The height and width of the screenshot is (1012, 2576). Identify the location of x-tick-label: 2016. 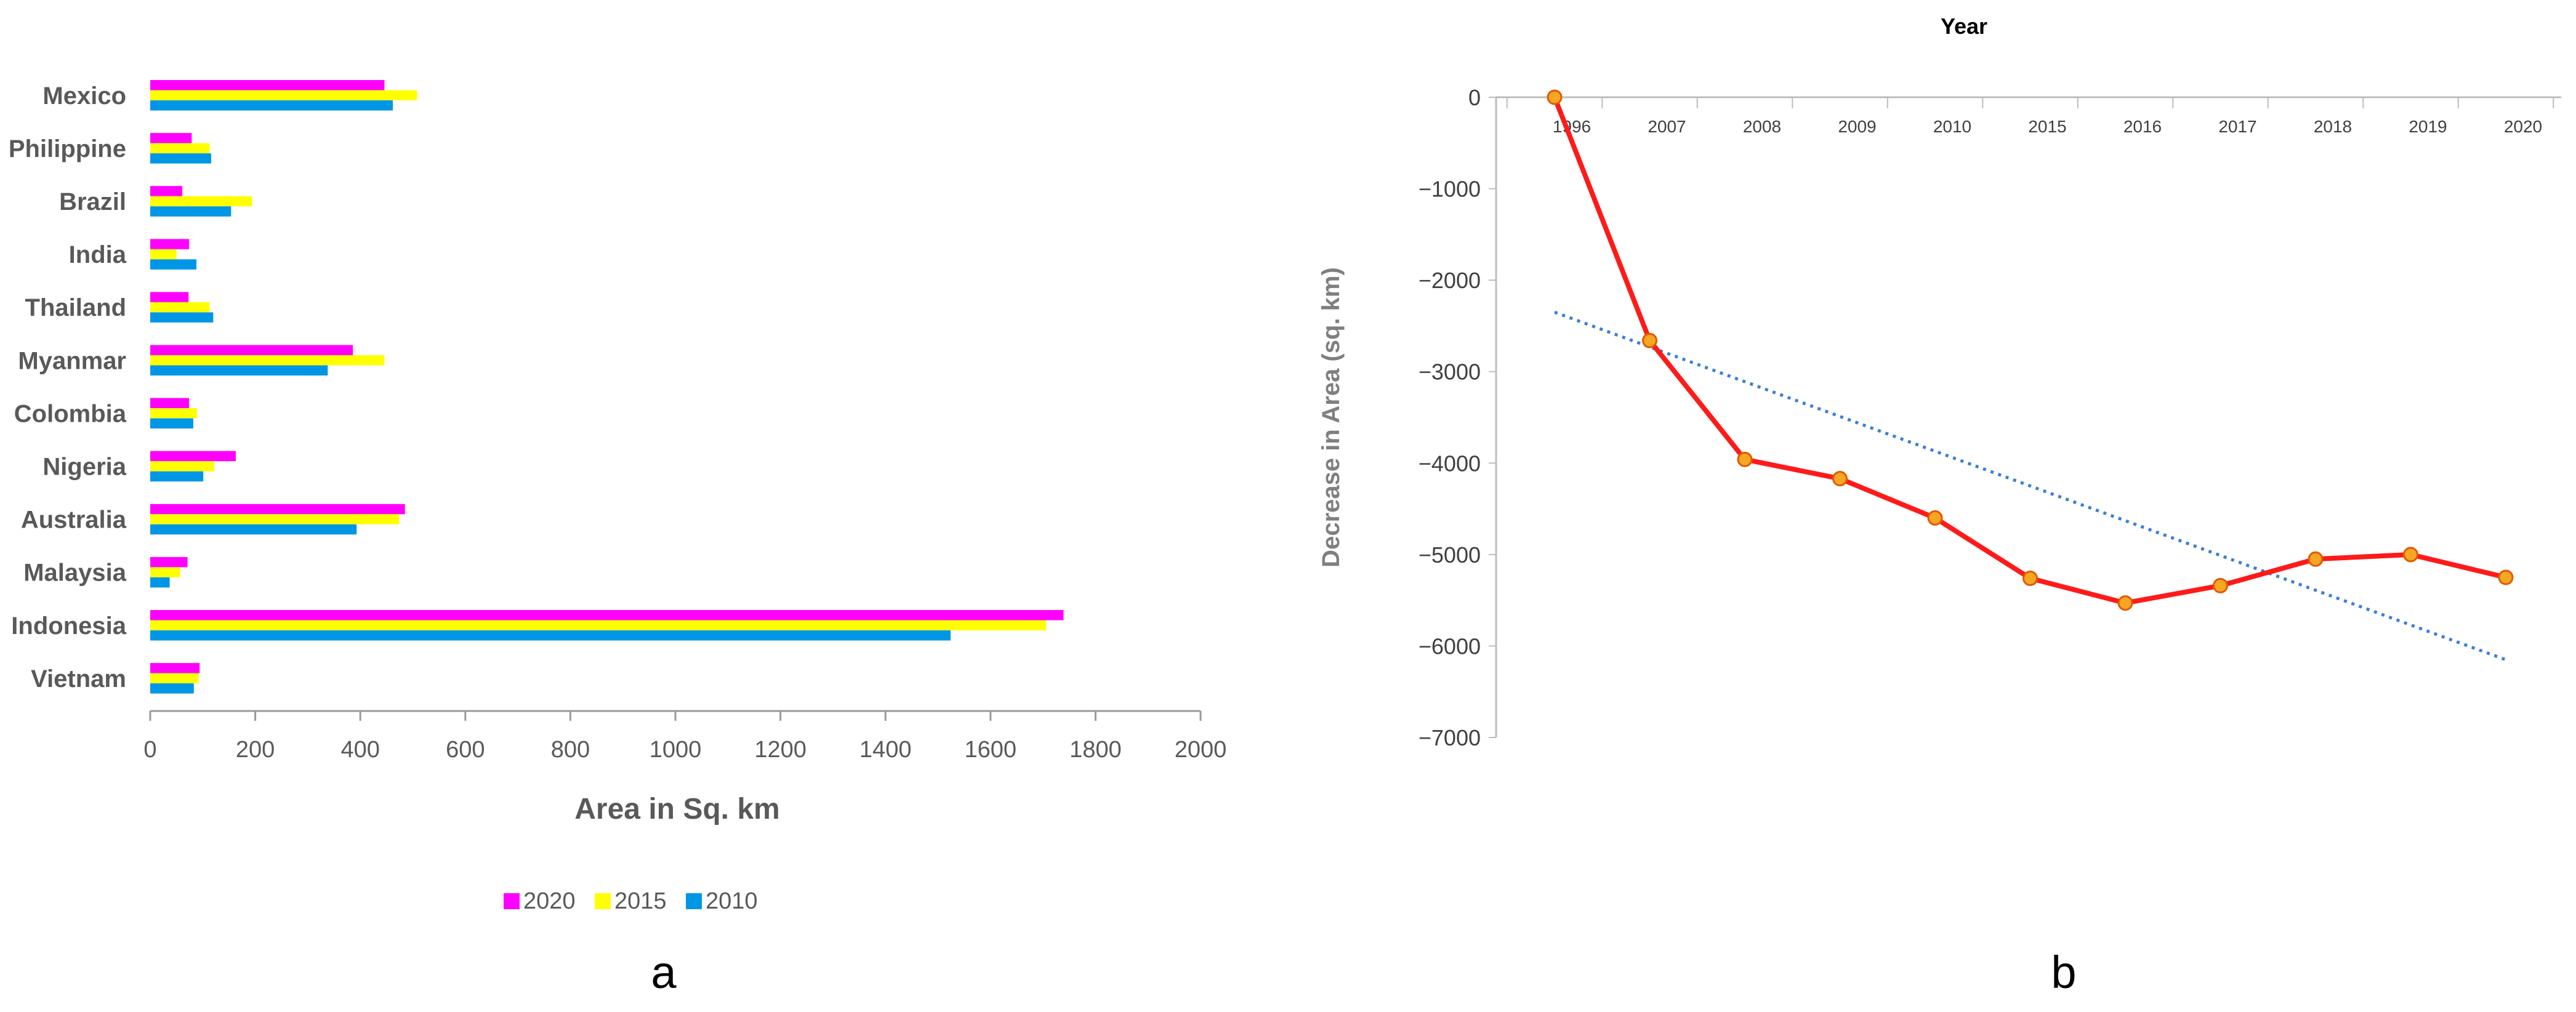
(2142, 126).